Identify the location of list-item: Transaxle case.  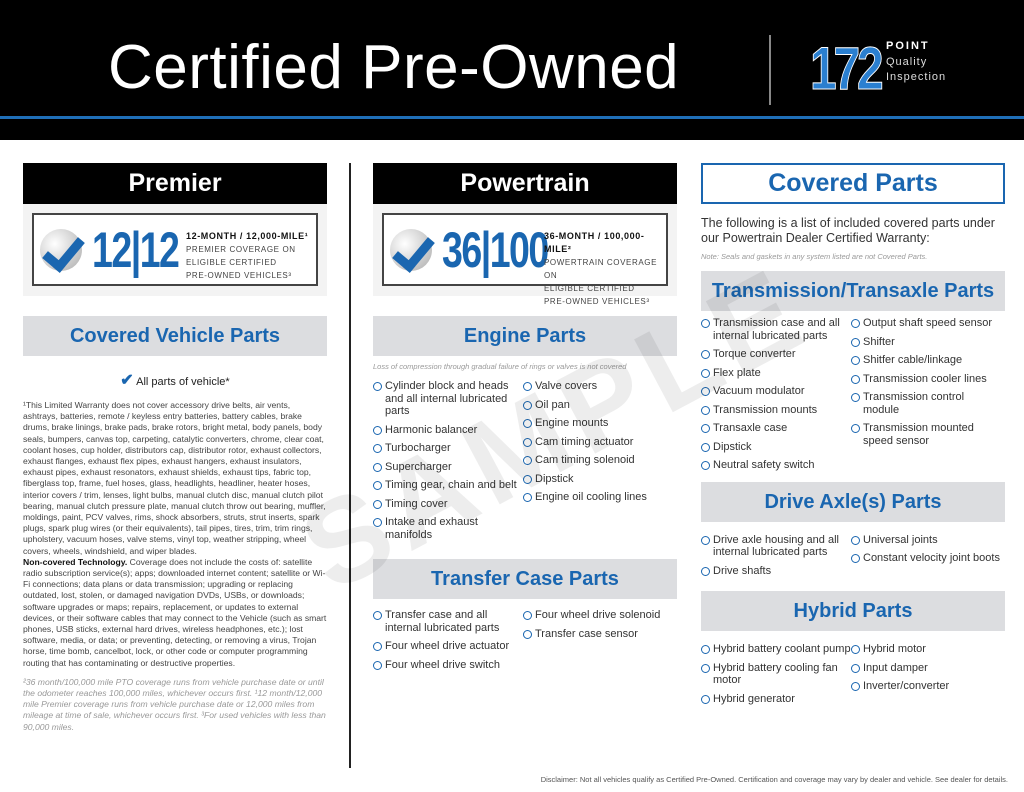
(776, 428).